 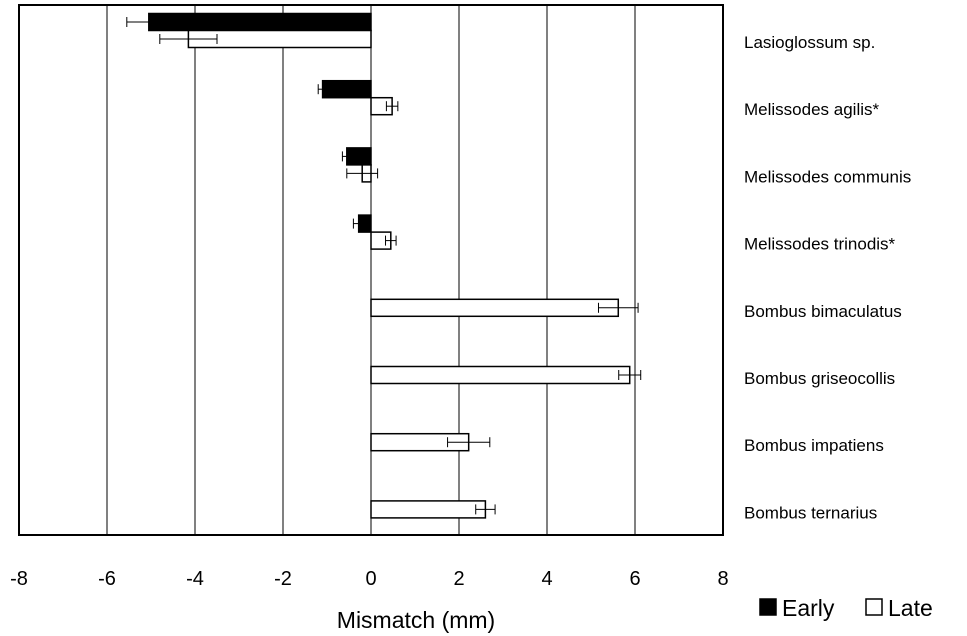 I want to click on category-label: Lasioglossum sp., so click(x=809, y=42).